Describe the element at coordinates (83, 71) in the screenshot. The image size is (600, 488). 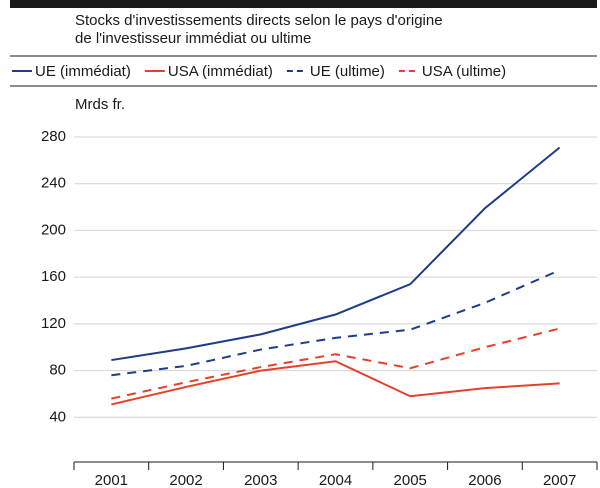
I see `legend-label: UE (immédiat)` at that location.